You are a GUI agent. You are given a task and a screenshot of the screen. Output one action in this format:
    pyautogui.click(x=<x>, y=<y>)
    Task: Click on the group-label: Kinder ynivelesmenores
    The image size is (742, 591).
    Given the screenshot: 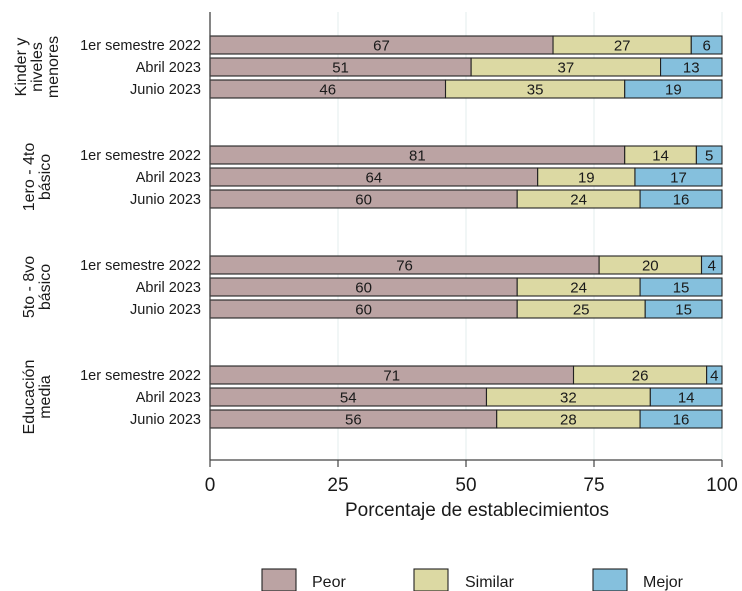 What is the action you would take?
    pyautogui.click(x=37, y=67)
    